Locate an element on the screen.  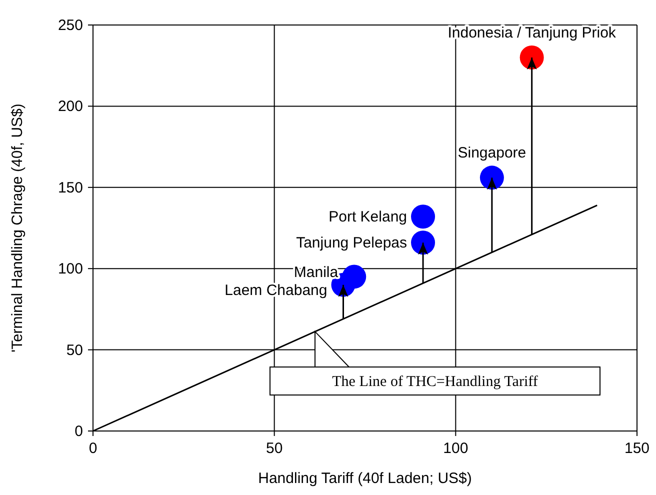
x-tick-label: 100 is located at coordinates (455, 448).